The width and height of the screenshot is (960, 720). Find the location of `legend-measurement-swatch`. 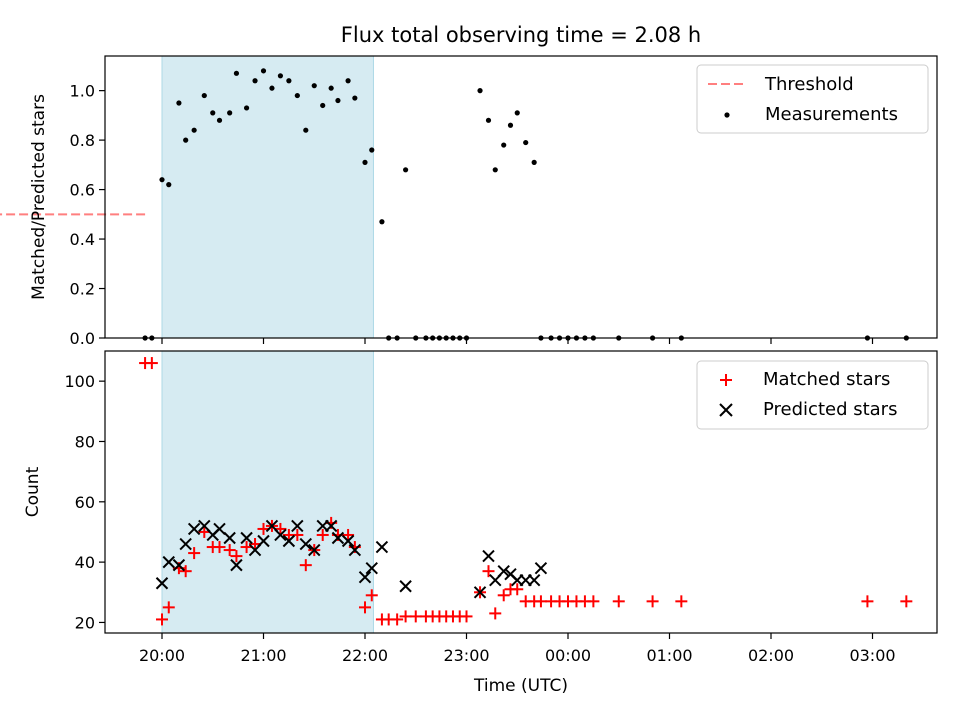

legend-measurement-swatch is located at coordinates (727, 115).